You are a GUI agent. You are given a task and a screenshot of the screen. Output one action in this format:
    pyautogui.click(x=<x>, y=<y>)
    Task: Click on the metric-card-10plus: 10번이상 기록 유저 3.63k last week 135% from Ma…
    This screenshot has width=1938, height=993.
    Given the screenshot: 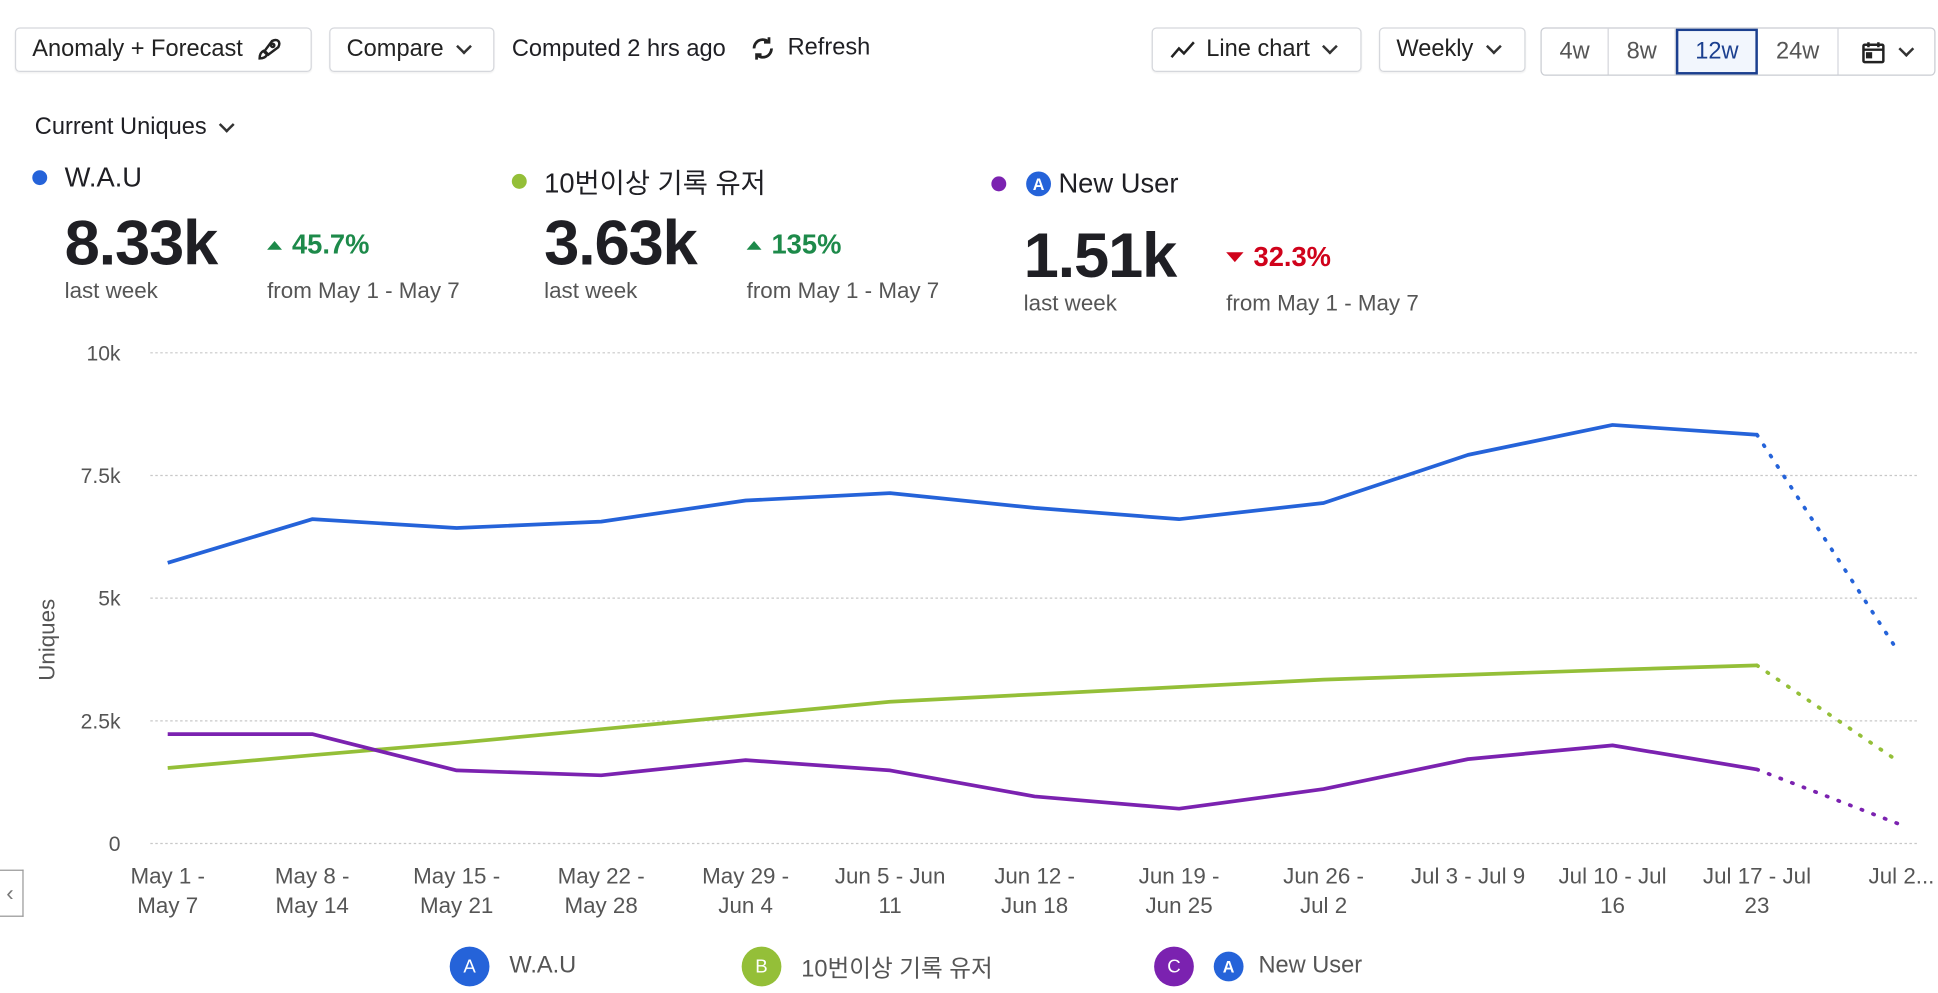 What is the action you would take?
    pyautogui.click(x=725, y=232)
    